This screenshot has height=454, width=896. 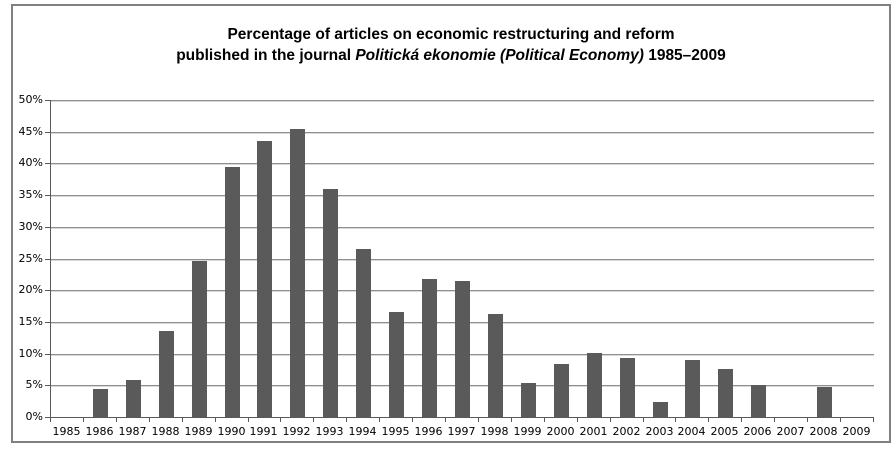 I want to click on y-tick-label-30: 30%, so click(x=30, y=226).